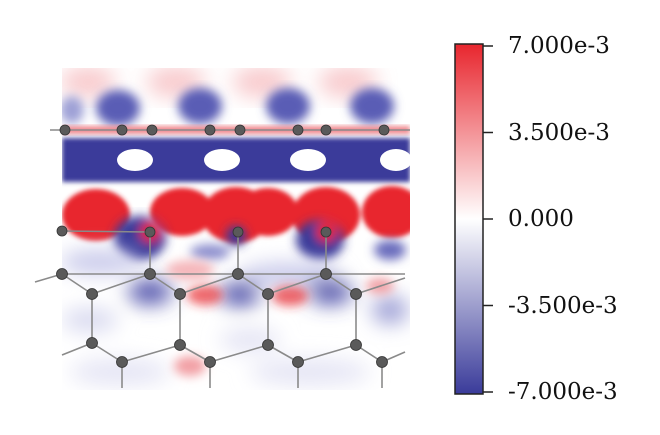 The height and width of the screenshot is (435, 660). I want to click on atom-row-top, so click(224, 130).